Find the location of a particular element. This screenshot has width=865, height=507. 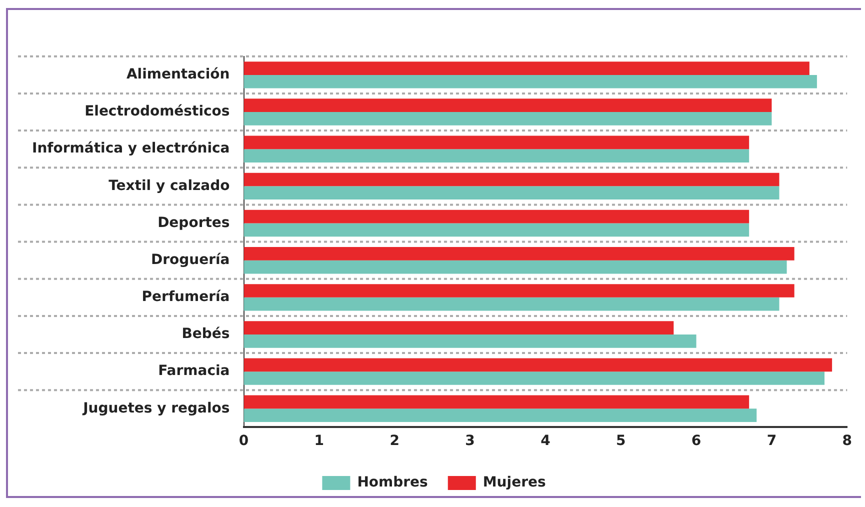

y-tick-label: Electrodomésticos is located at coordinates (157, 112).